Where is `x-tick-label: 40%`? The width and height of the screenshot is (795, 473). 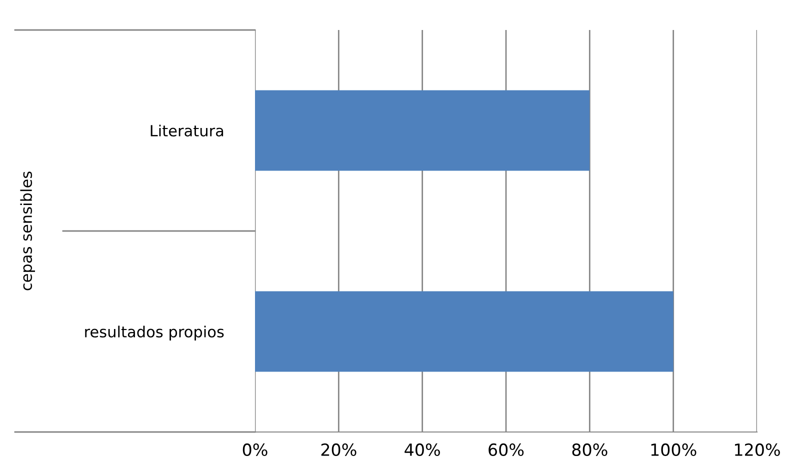
x-tick-label: 40% is located at coordinates (422, 449).